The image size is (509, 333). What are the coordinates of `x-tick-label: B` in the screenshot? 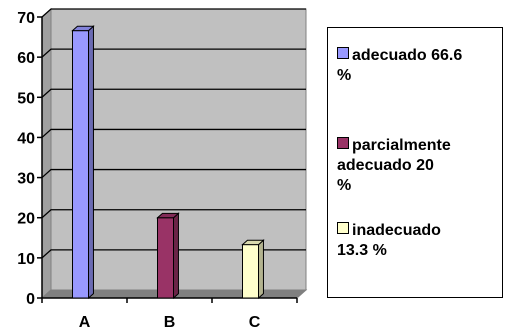 It's located at (170, 322).